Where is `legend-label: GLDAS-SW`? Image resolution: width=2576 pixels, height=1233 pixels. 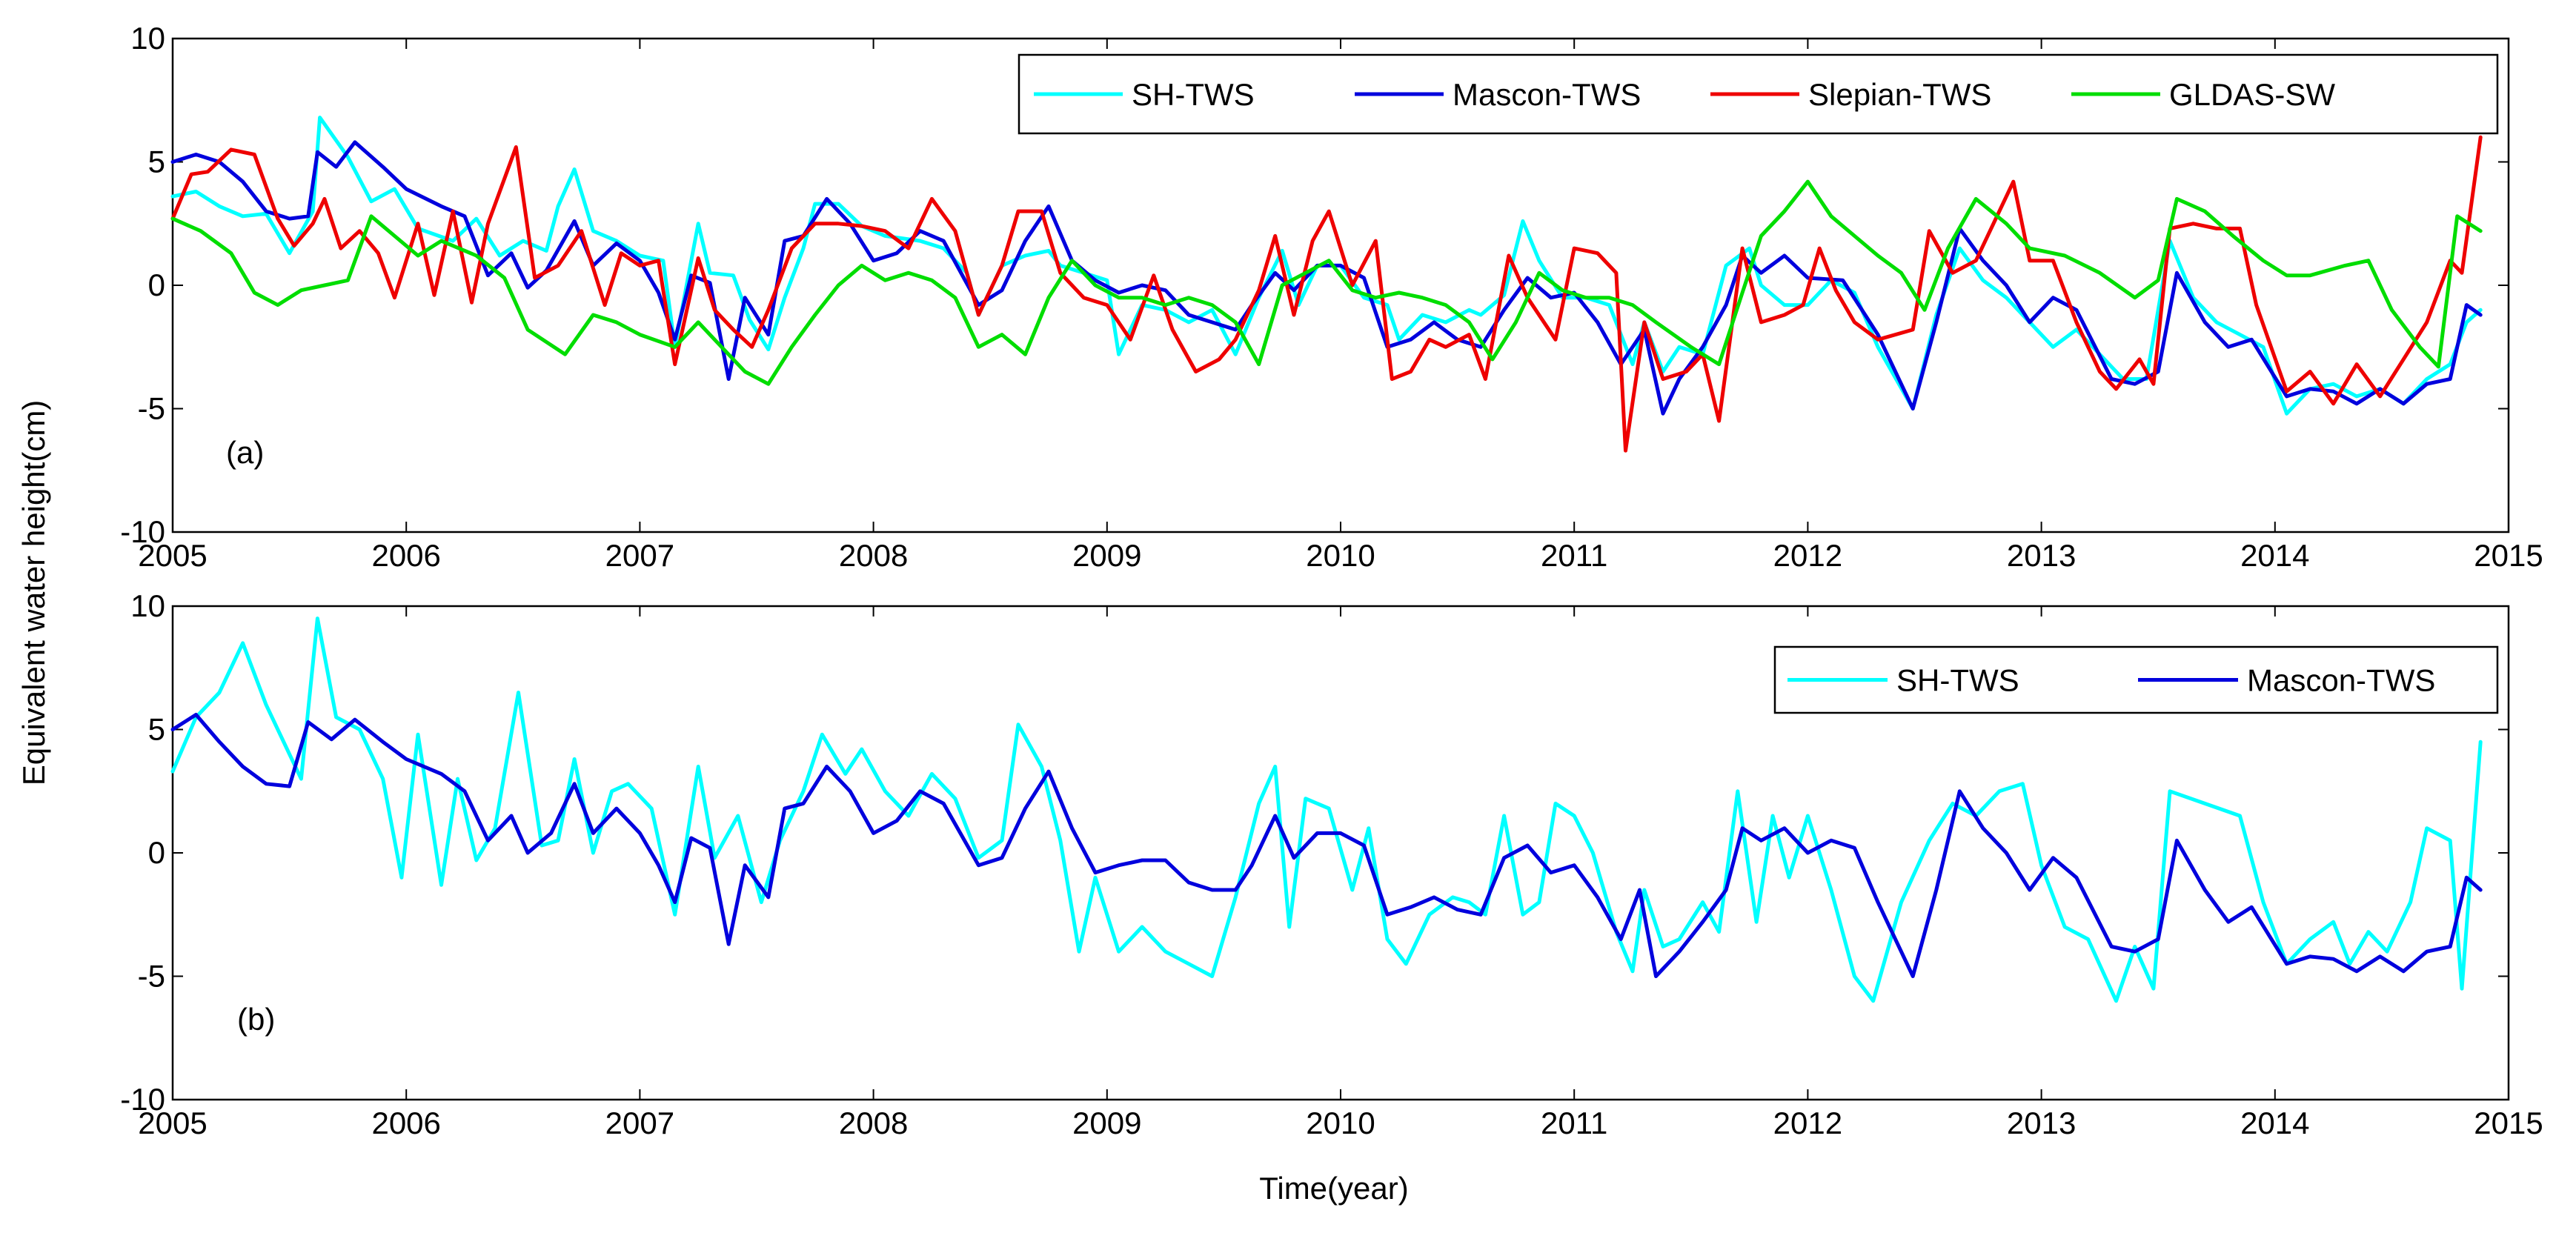
legend-label: GLDAS-SW is located at coordinates (2252, 94).